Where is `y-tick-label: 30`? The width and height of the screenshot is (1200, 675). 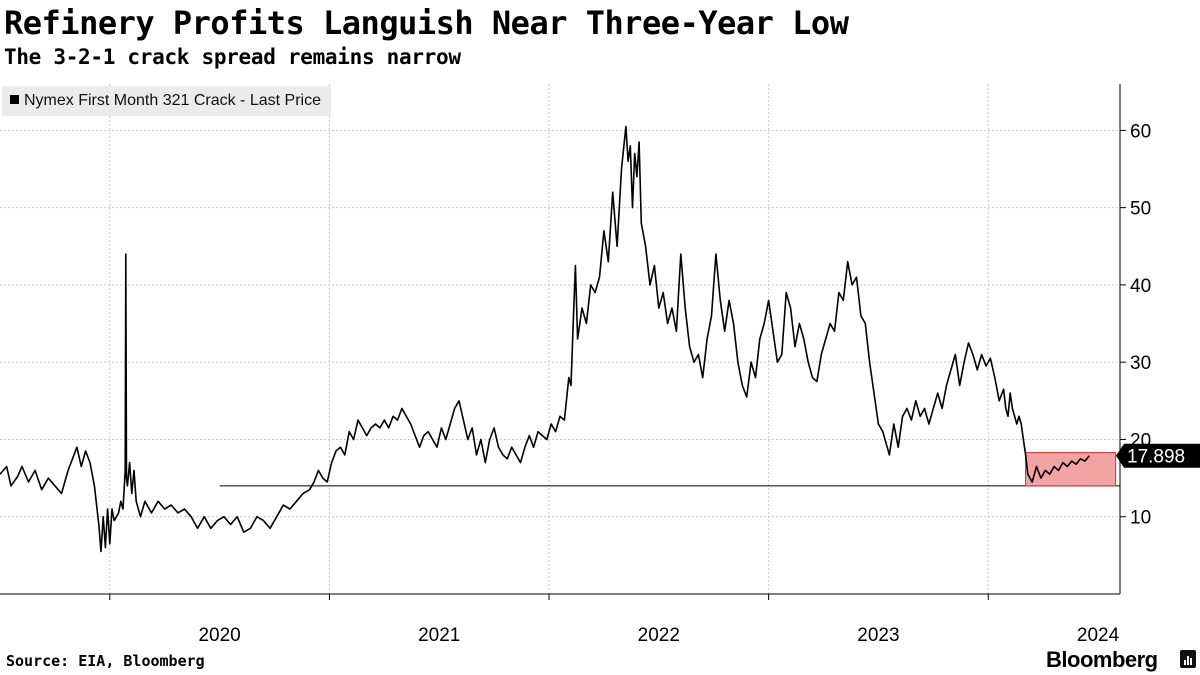
y-tick-label: 30 is located at coordinates (1140, 363).